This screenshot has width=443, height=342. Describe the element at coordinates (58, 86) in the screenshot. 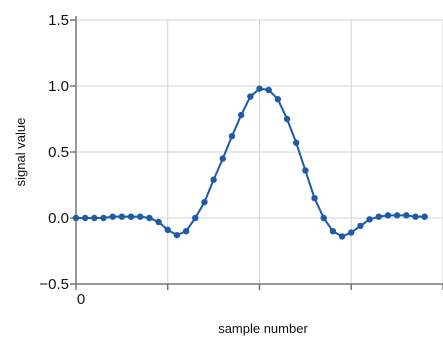

I see `y-tick-label-3: 1.0` at that location.